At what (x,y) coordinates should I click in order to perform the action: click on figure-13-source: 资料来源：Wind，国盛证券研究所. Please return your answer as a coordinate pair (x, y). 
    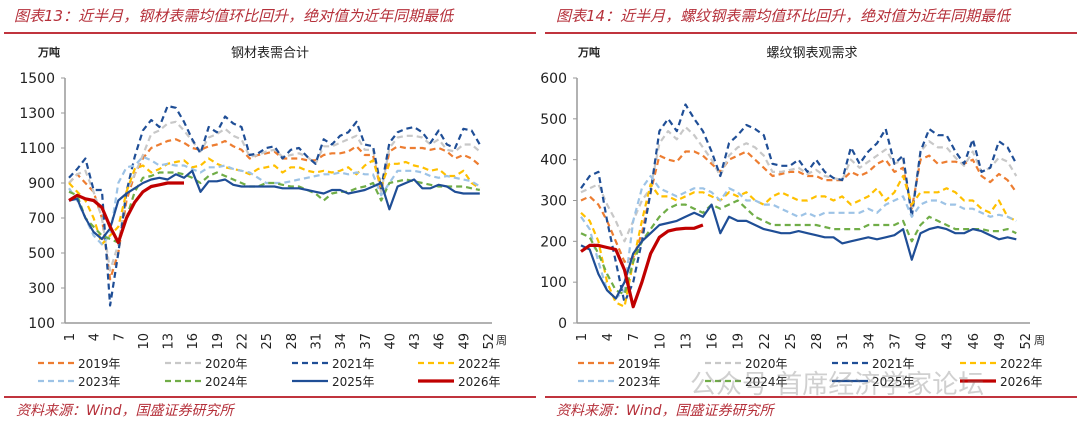
    Looking at the image, I should click on (125, 411).